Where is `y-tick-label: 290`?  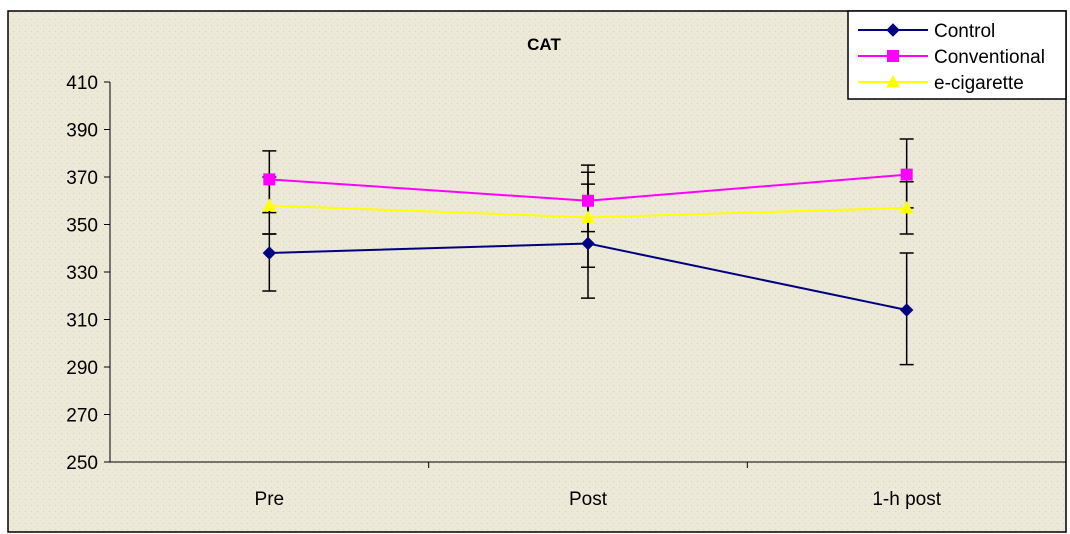
y-tick-label: 290 is located at coordinates (82, 368).